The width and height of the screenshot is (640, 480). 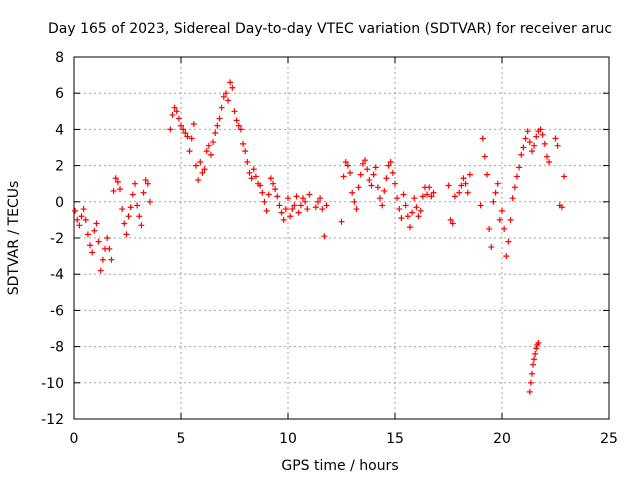 I want to click on y-tick-label: 8, so click(x=59, y=58).